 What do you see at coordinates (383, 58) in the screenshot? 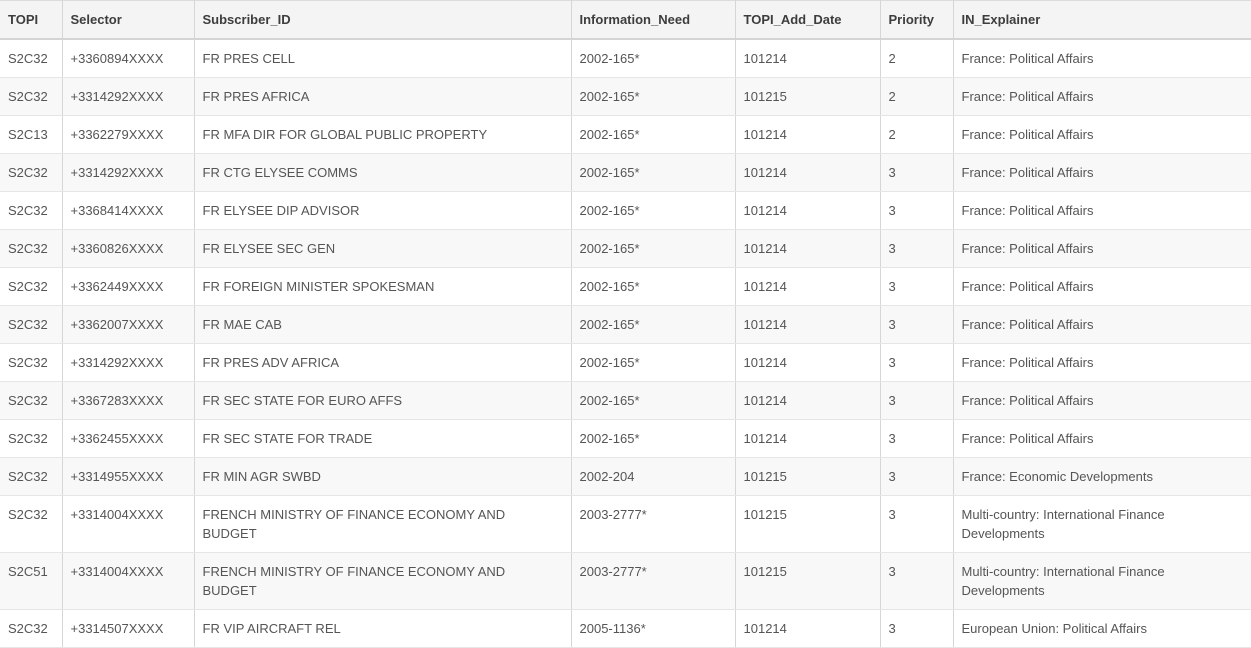
I see `table-cell-subscriber-id: FR PRES CELL` at bounding box center [383, 58].